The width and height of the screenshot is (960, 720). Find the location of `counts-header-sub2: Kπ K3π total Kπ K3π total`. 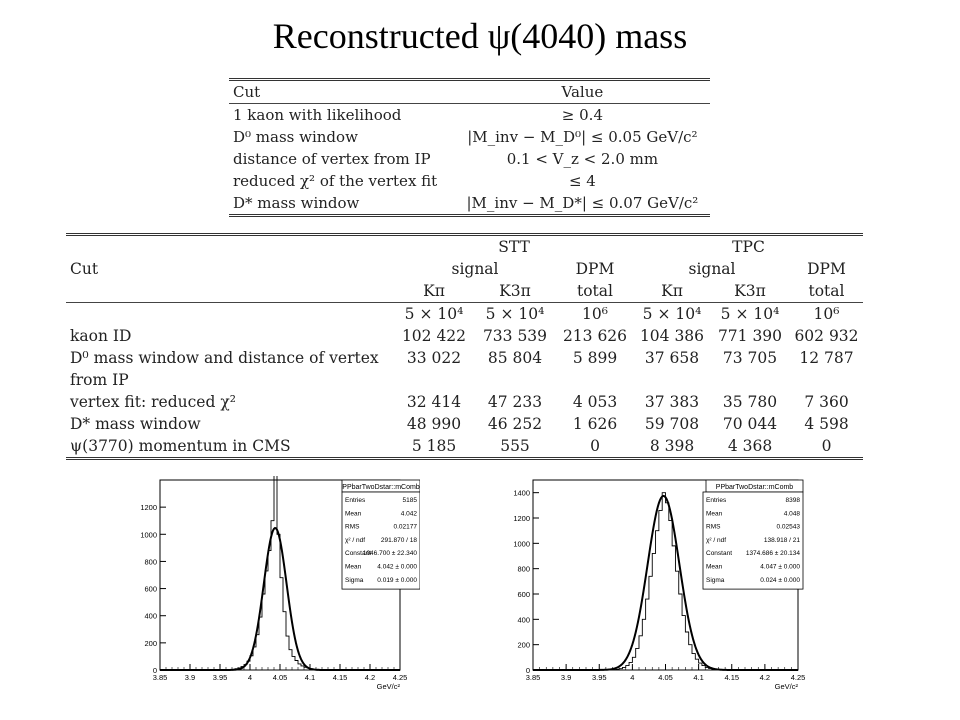

counts-header-sub2: Kπ K3π total Kπ K3π total is located at coordinates (464, 291).